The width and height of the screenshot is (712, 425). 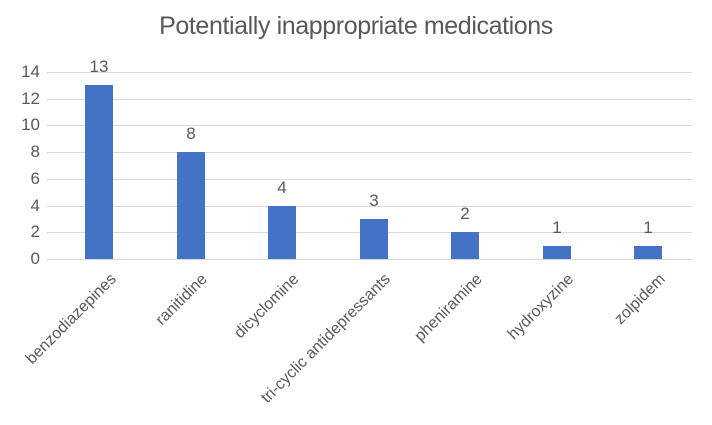 I want to click on bar-value-label: 2, so click(x=465, y=213).